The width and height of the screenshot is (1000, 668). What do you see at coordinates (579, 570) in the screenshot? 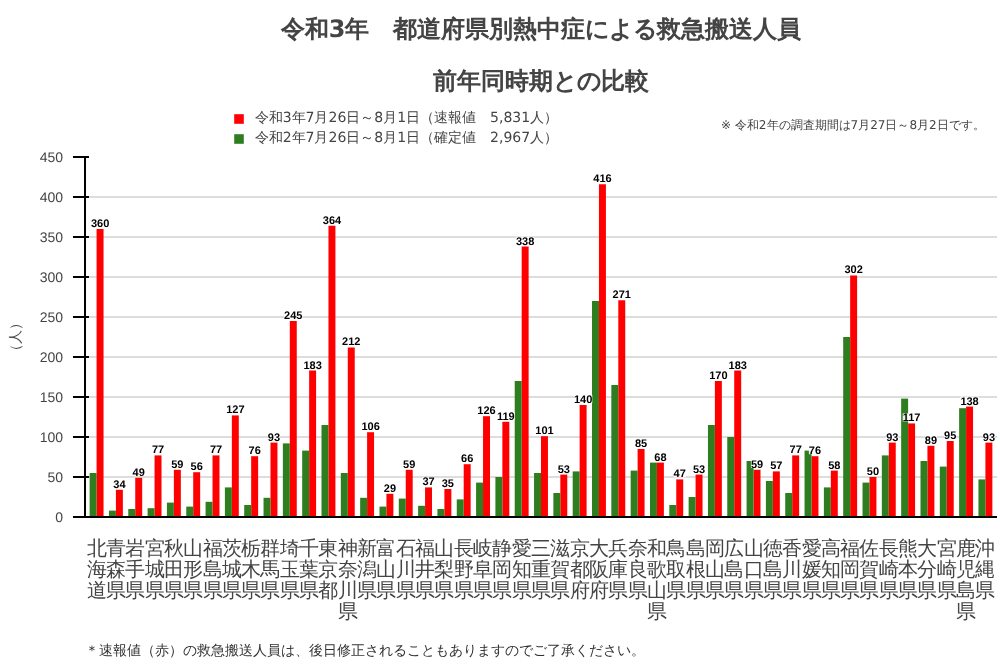
I see `x-tick-label: 京都府` at bounding box center [579, 570].